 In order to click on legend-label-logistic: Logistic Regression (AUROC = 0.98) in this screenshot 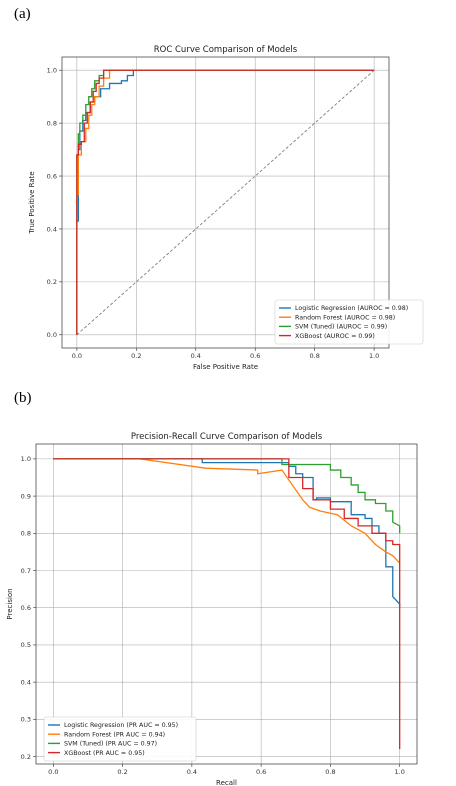, I will do `click(351, 308)`.